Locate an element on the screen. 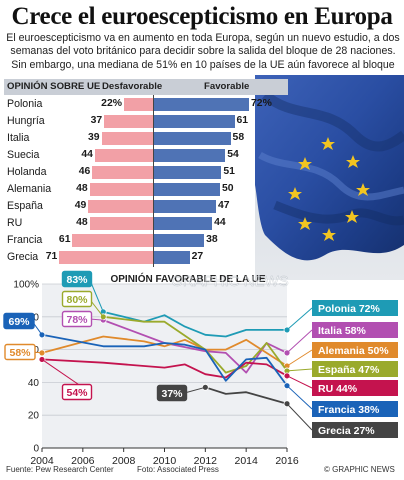  series-label: España 47% is located at coordinates (349, 370).